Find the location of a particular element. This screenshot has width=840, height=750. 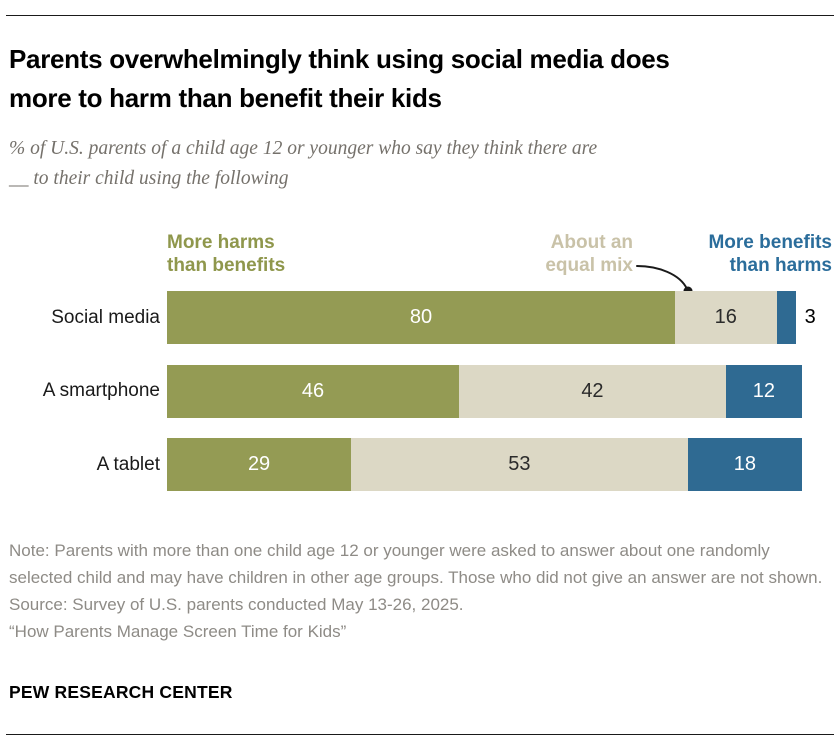

bar-segment: 46 is located at coordinates (313, 391).